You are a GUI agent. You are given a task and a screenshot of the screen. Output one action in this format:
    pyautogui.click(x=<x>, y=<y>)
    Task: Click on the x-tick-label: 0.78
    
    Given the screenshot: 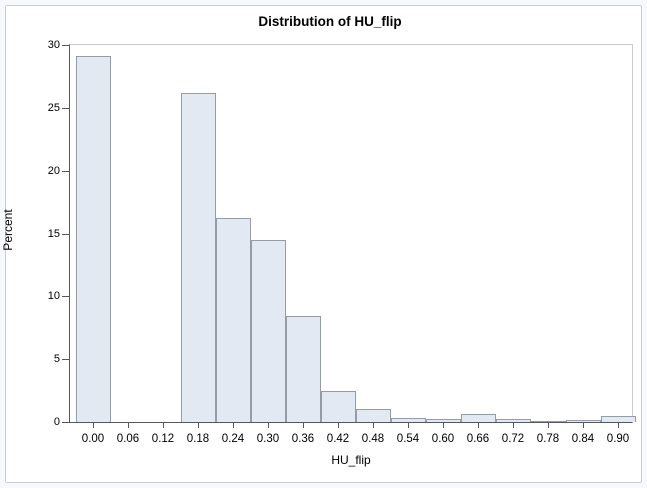 What is the action you would take?
    pyautogui.click(x=548, y=439)
    